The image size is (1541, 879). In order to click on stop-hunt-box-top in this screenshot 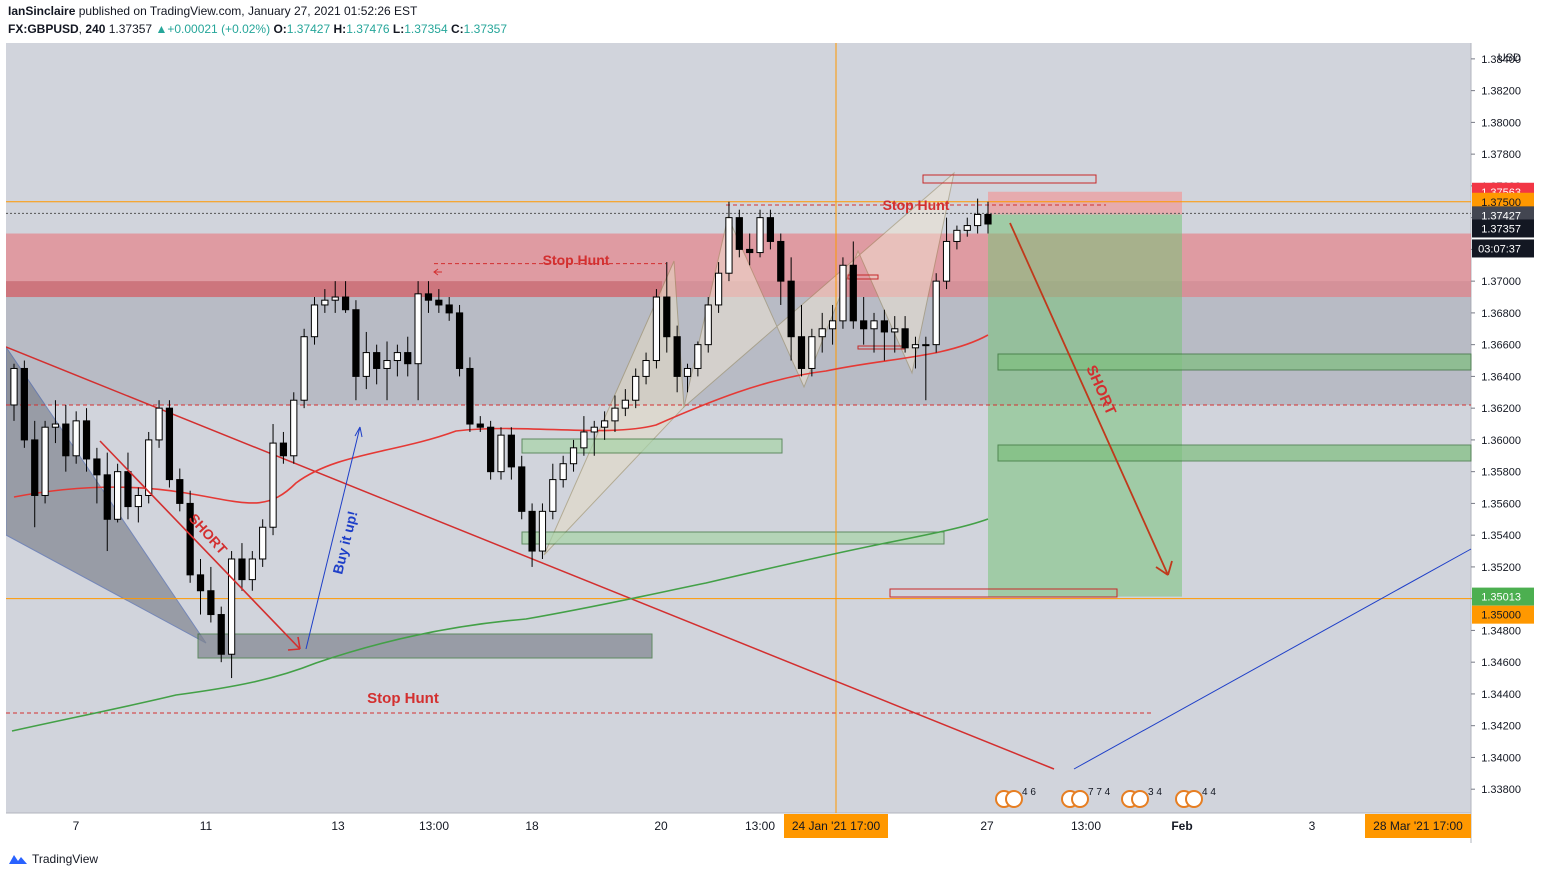, I will do `click(1009, 179)`.